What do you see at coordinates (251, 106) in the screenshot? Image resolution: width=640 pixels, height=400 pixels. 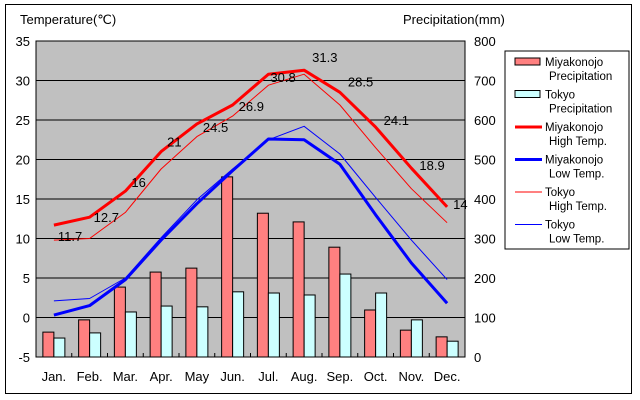 I see `data-label: 26.9` at bounding box center [251, 106].